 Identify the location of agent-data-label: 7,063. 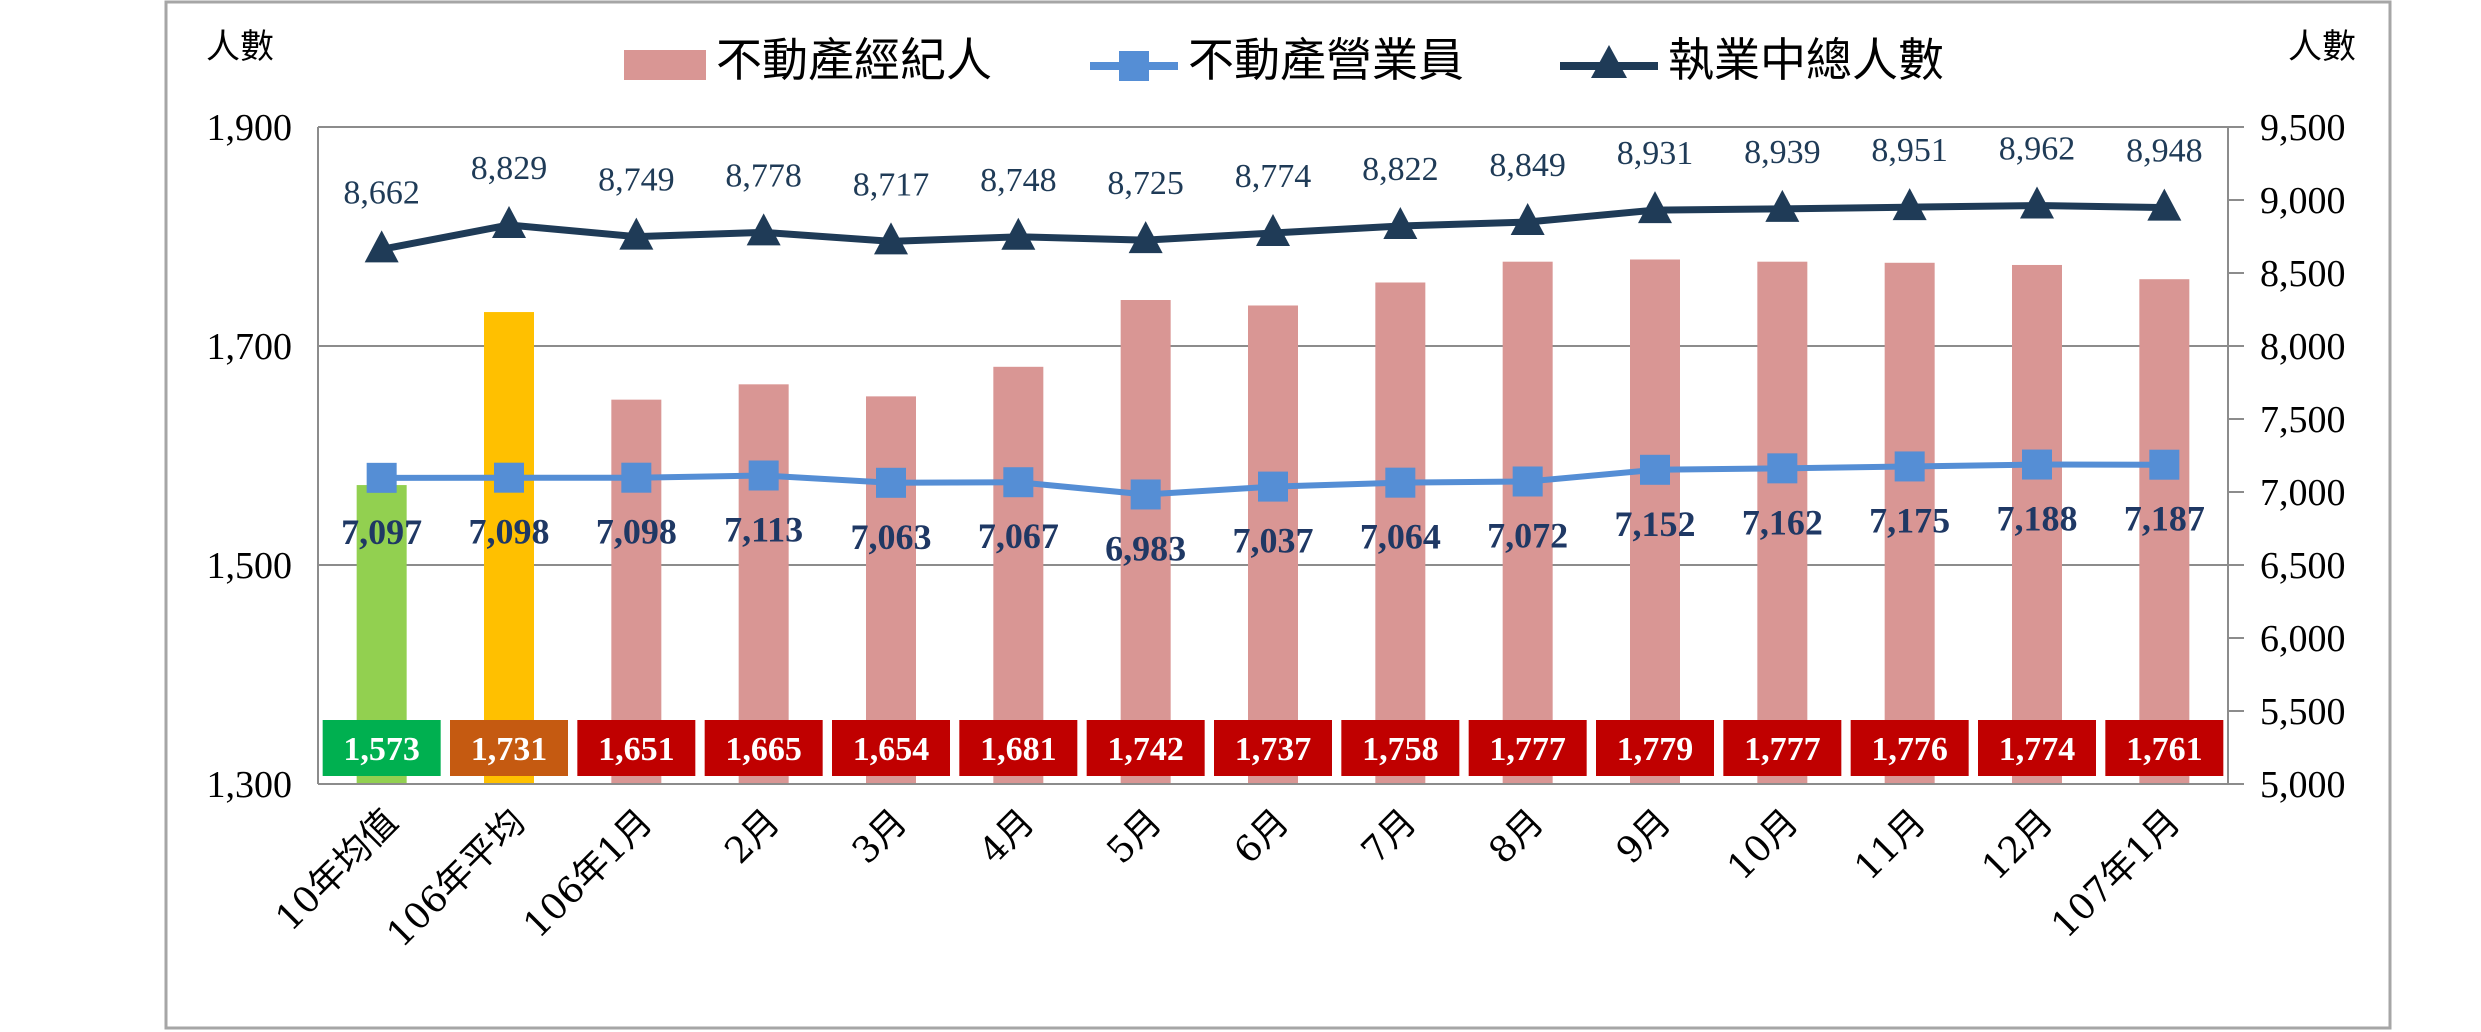
(891, 537).